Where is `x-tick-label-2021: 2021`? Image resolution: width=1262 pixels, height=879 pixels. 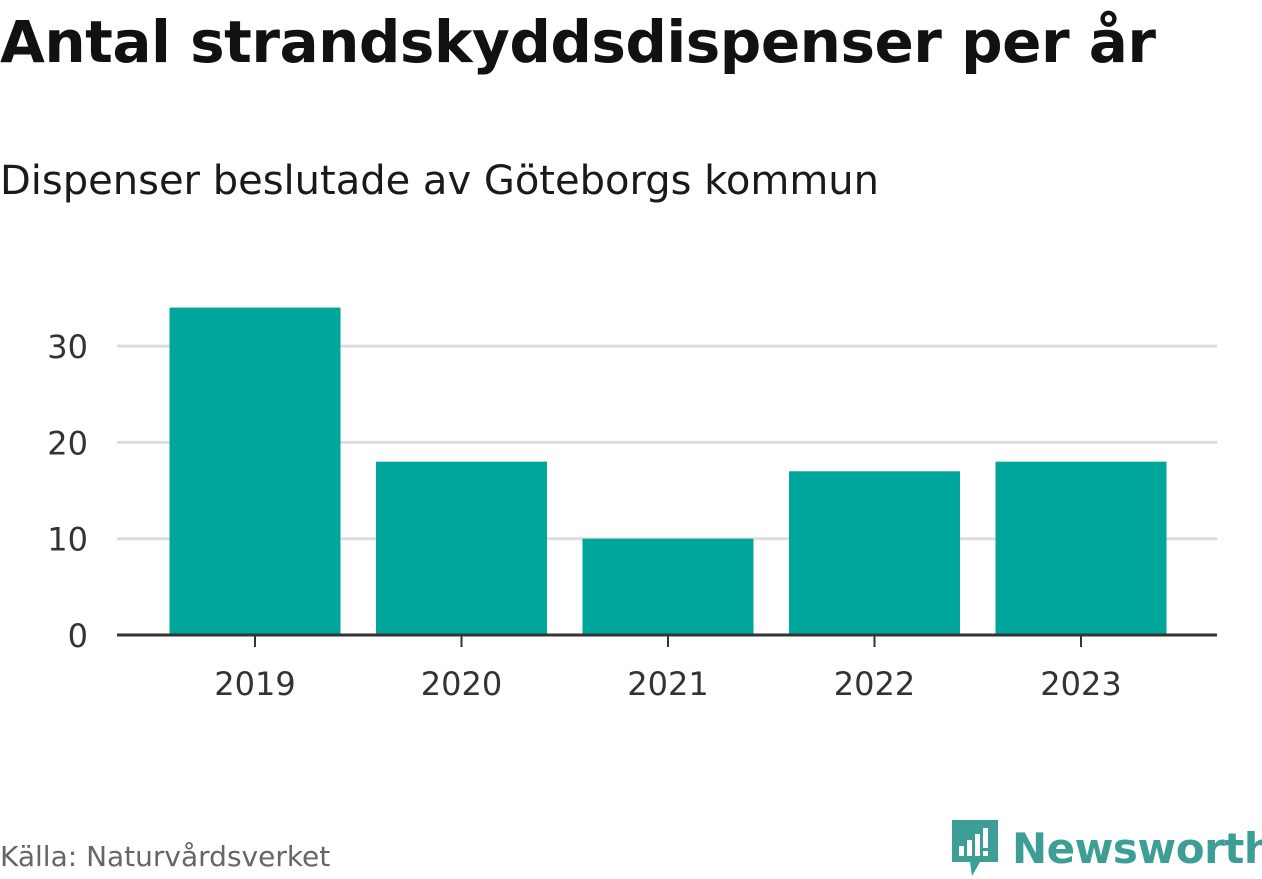 x-tick-label-2021: 2021 is located at coordinates (667, 684).